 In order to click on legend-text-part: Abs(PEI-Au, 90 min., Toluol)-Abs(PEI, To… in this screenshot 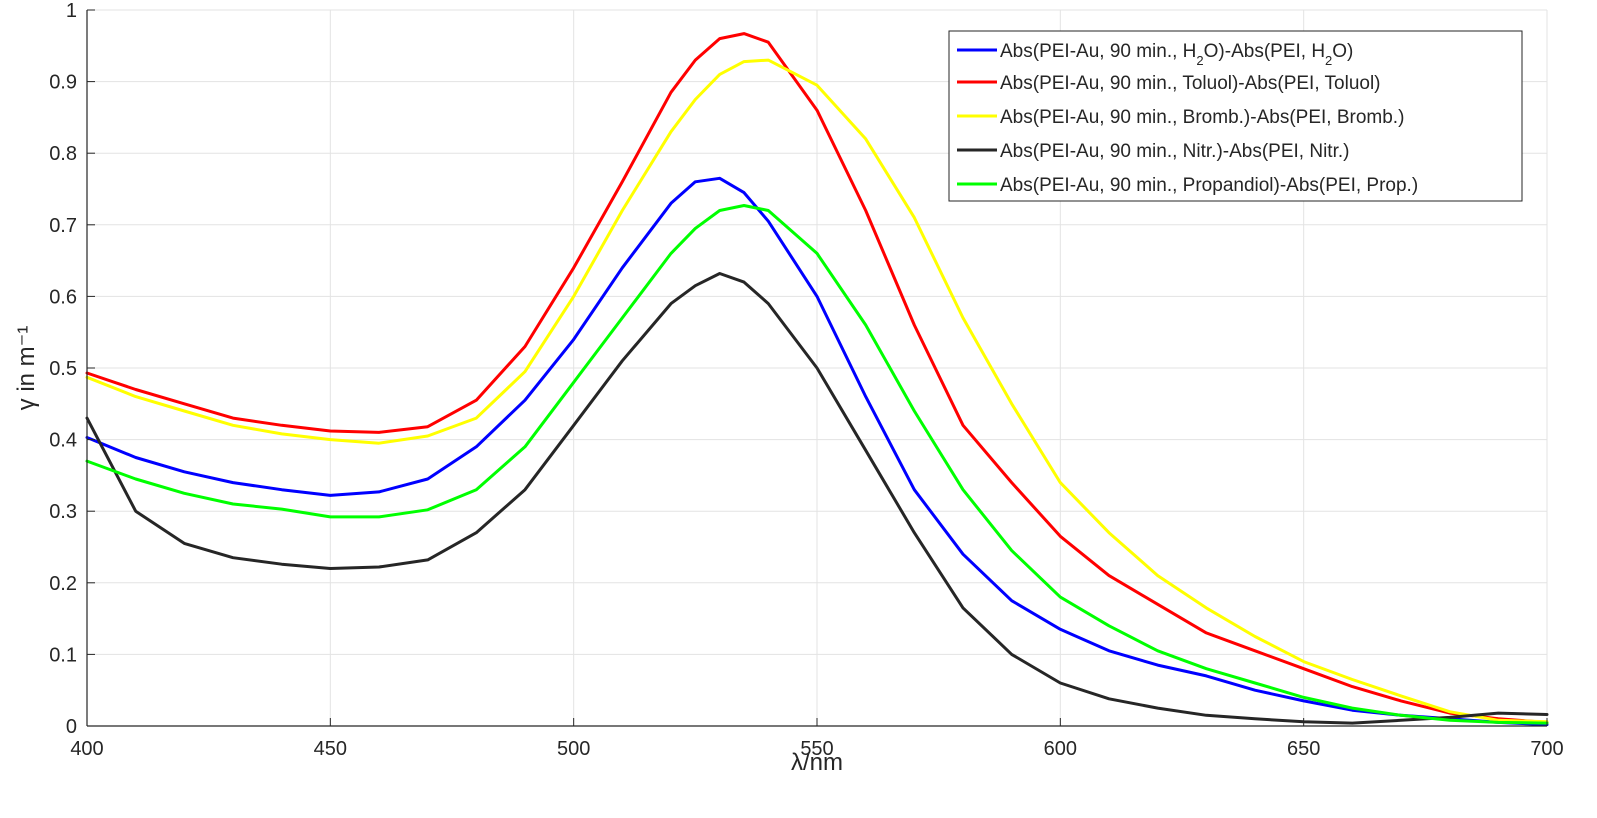, I will do `click(1190, 83)`.